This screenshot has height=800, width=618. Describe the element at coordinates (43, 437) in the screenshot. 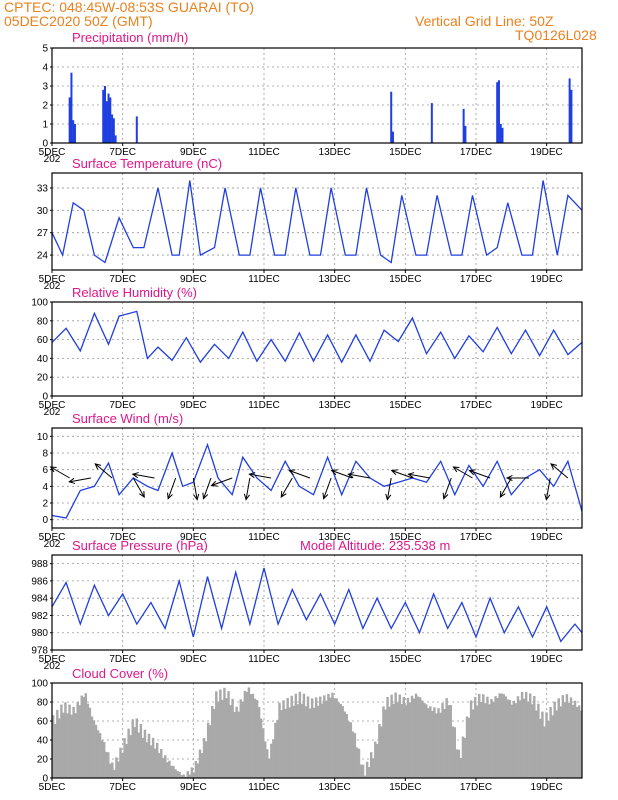

I see `y-tick-label: 10` at that location.